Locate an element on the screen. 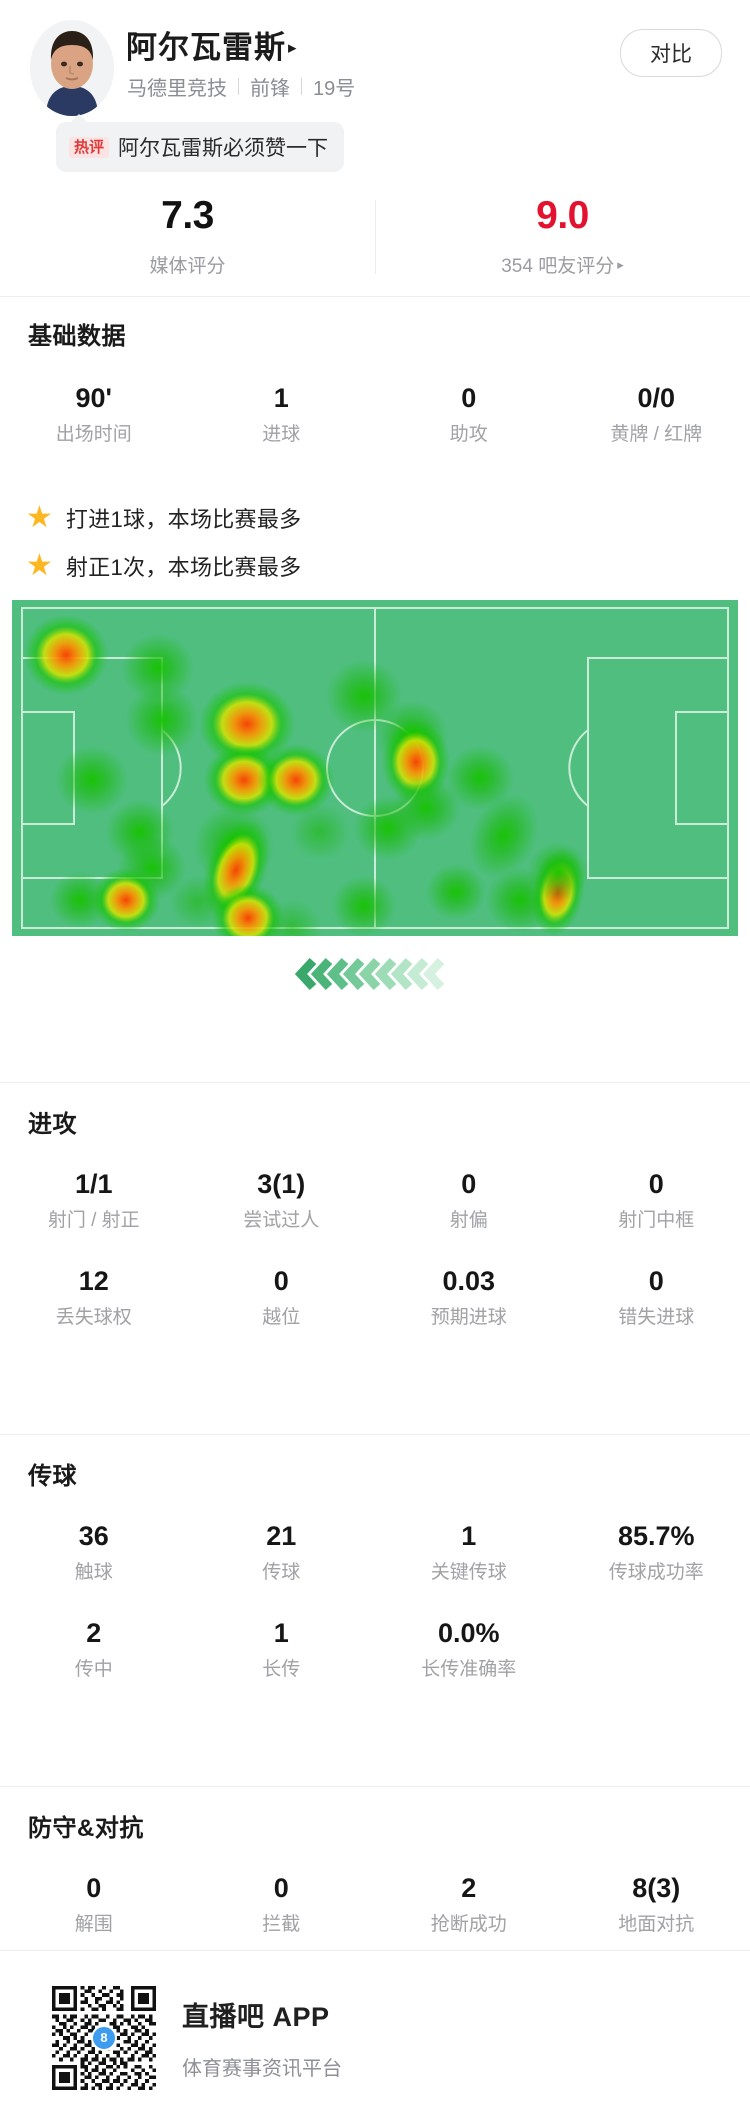 This screenshot has width=750, height=2124. stat-label: 出场时间 is located at coordinates (93, 434).